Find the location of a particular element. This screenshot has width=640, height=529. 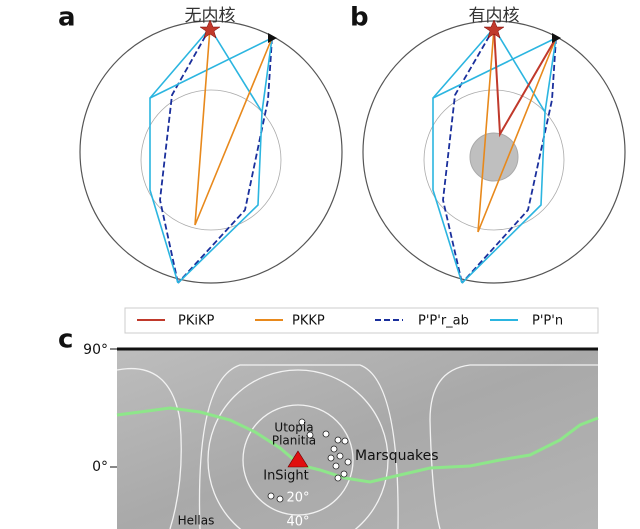

panel-title: 有内核 is located at coordinates (494, 16).